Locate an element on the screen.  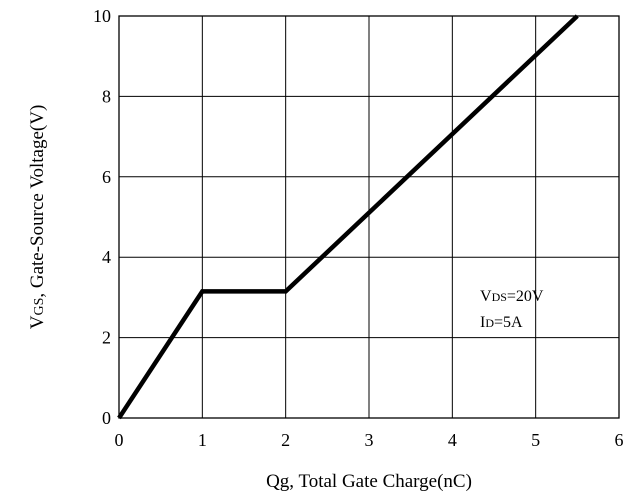
y-axis-ticks: 0 2 4 6 8 10 is located at coordinates (102, 217).